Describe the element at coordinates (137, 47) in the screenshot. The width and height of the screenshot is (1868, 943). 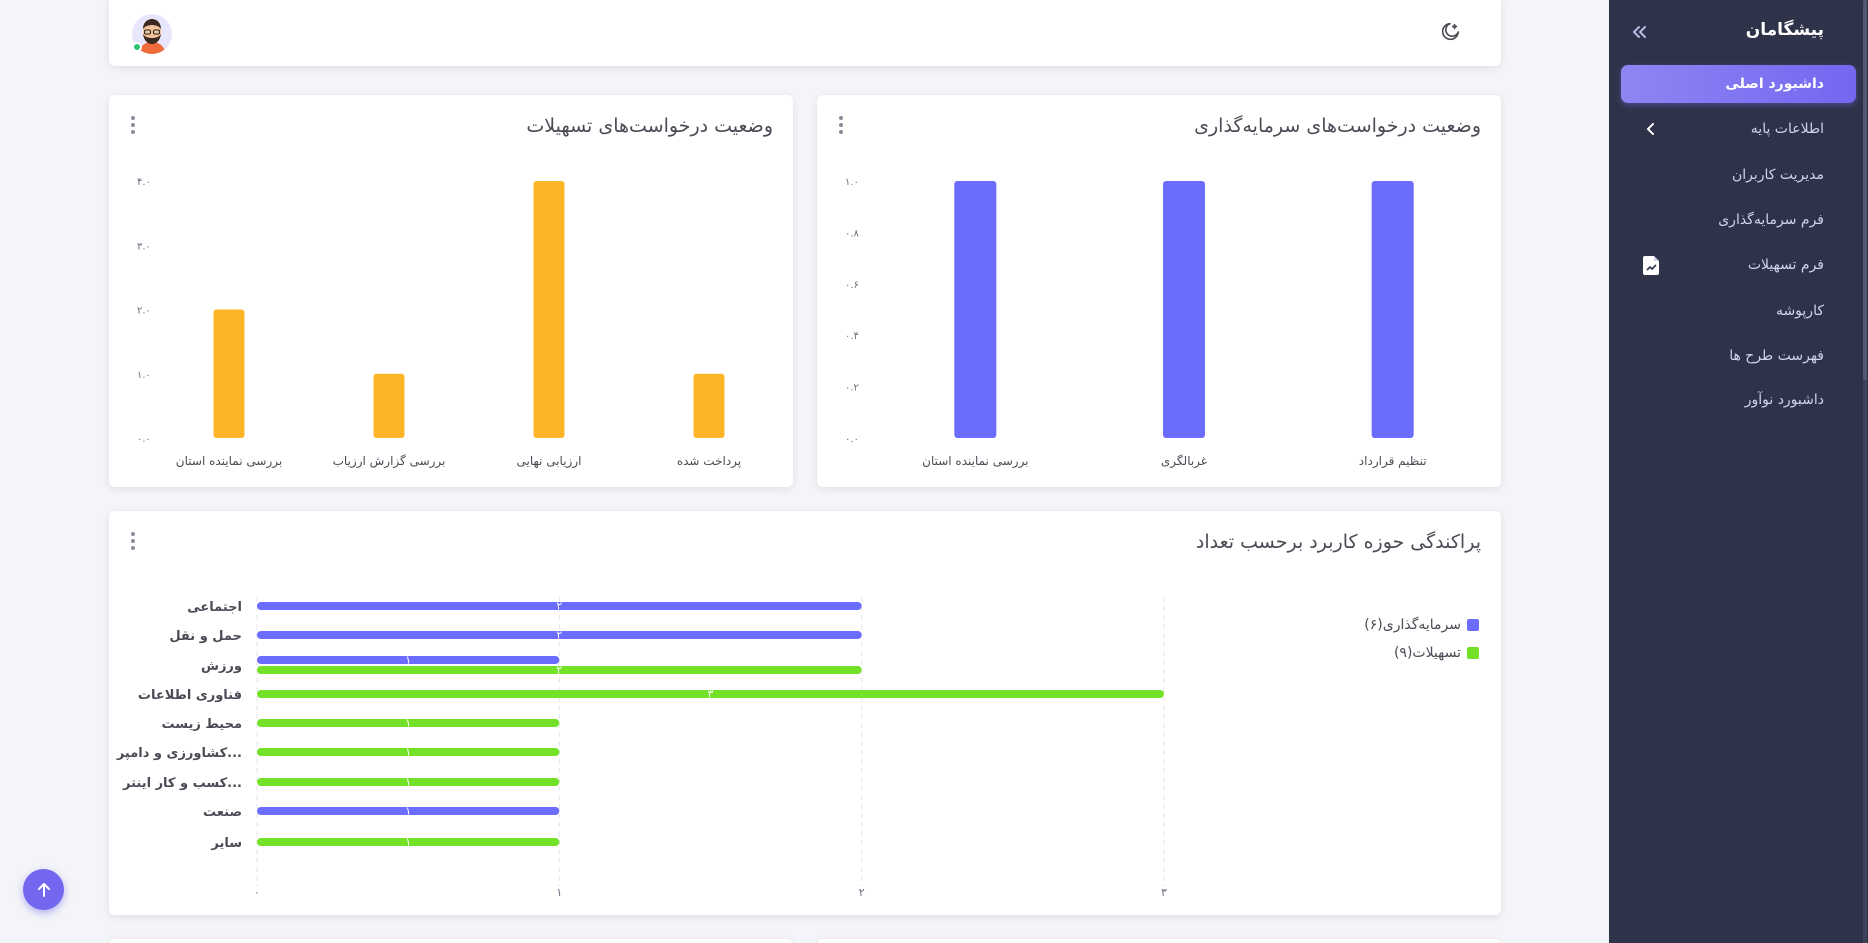
I see `online-status-dot` at that location.